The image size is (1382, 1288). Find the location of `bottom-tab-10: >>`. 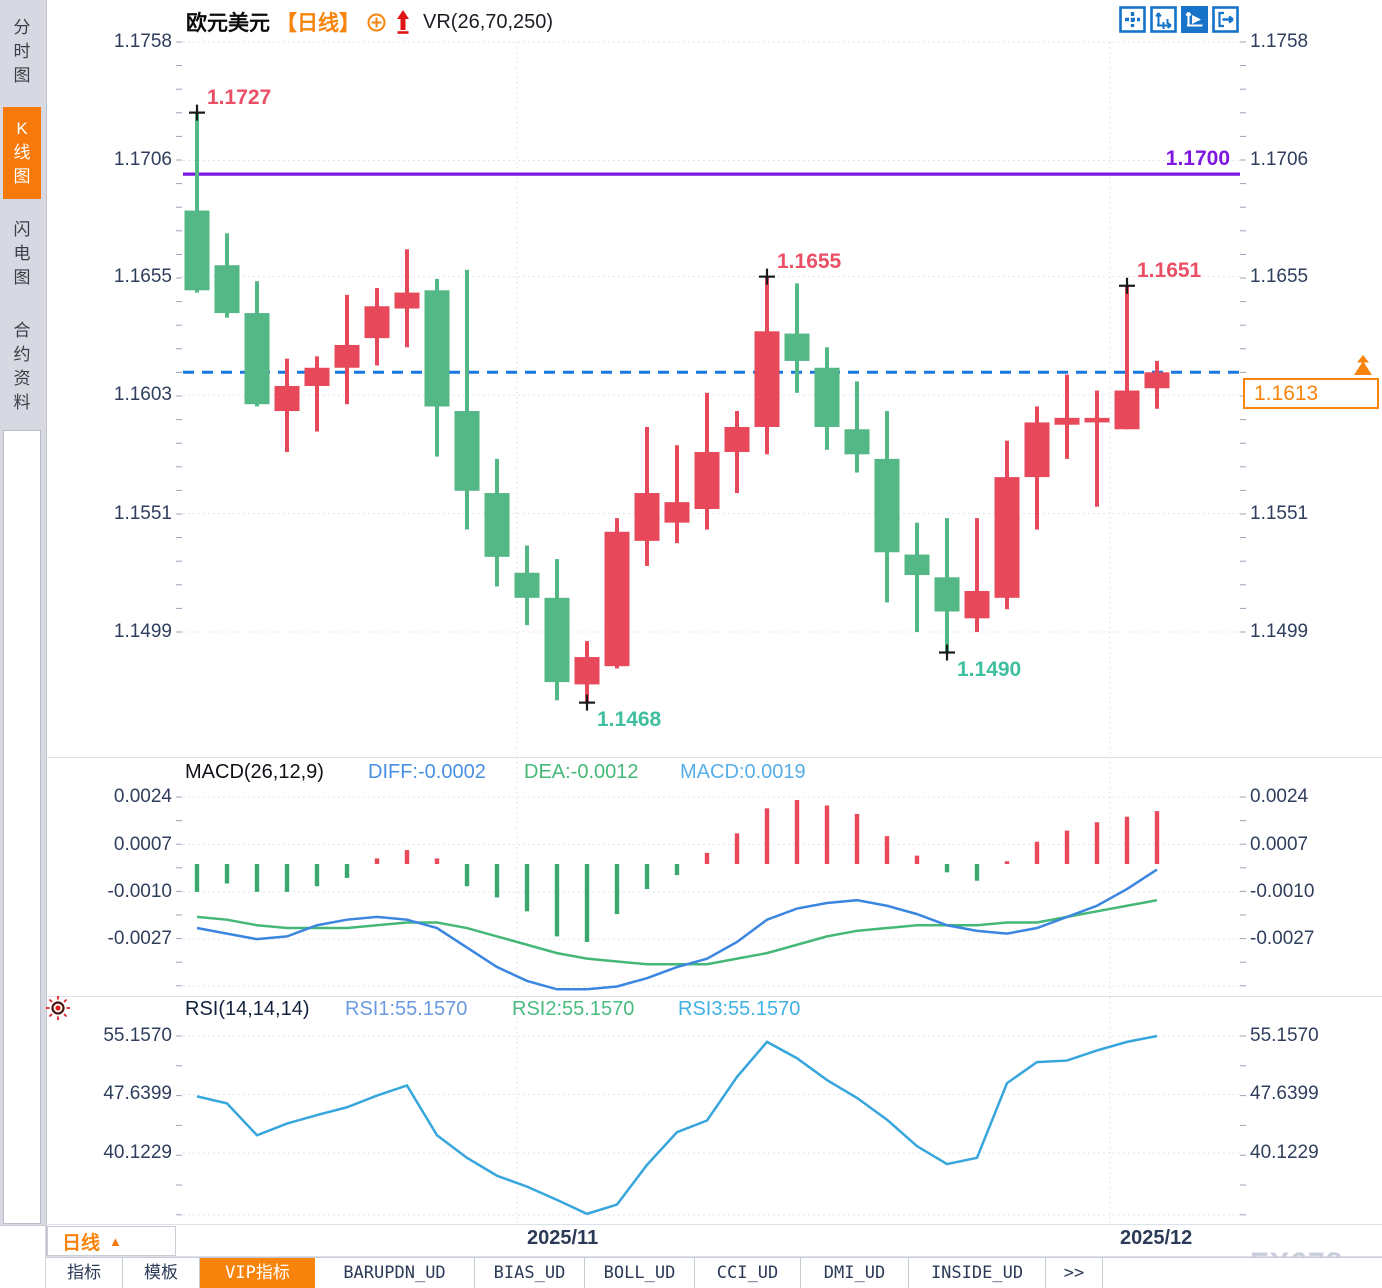

bottom-tab-10: >> is located at coordinates (1074, 1273).